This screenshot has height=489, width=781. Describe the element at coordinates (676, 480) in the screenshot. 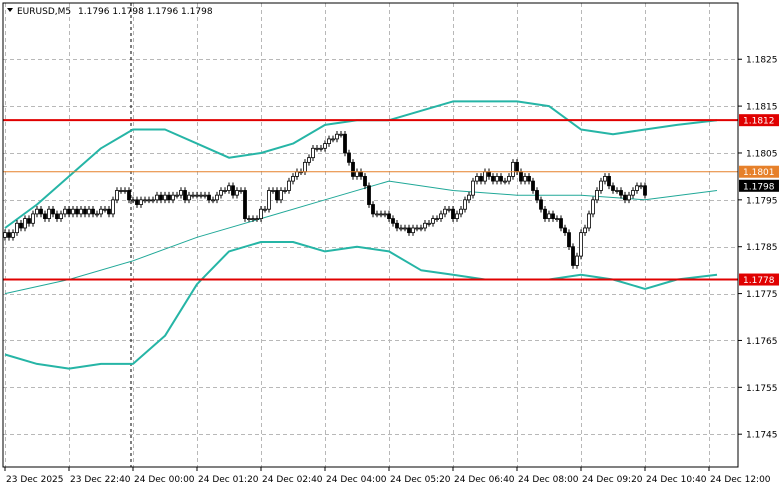

I see `time-tick-label: 24 Dec 10:40` at that location.